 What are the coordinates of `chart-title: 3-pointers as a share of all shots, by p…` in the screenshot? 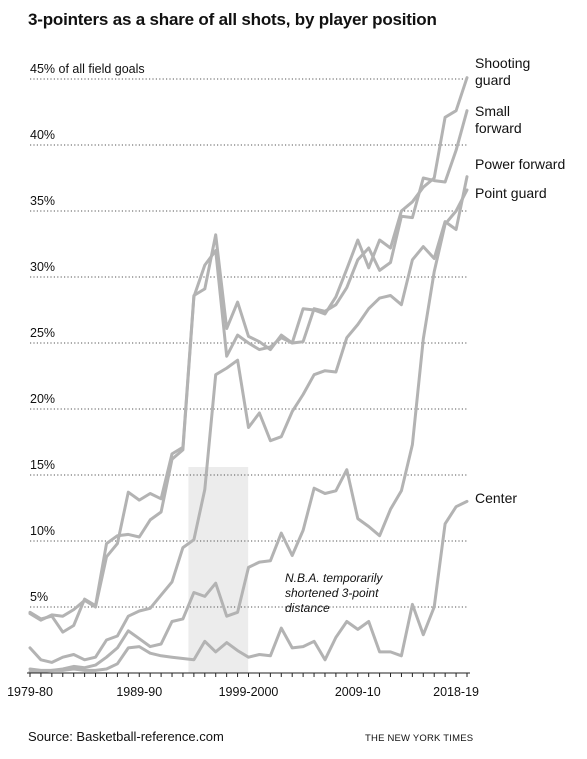 It's located at (232, 19).